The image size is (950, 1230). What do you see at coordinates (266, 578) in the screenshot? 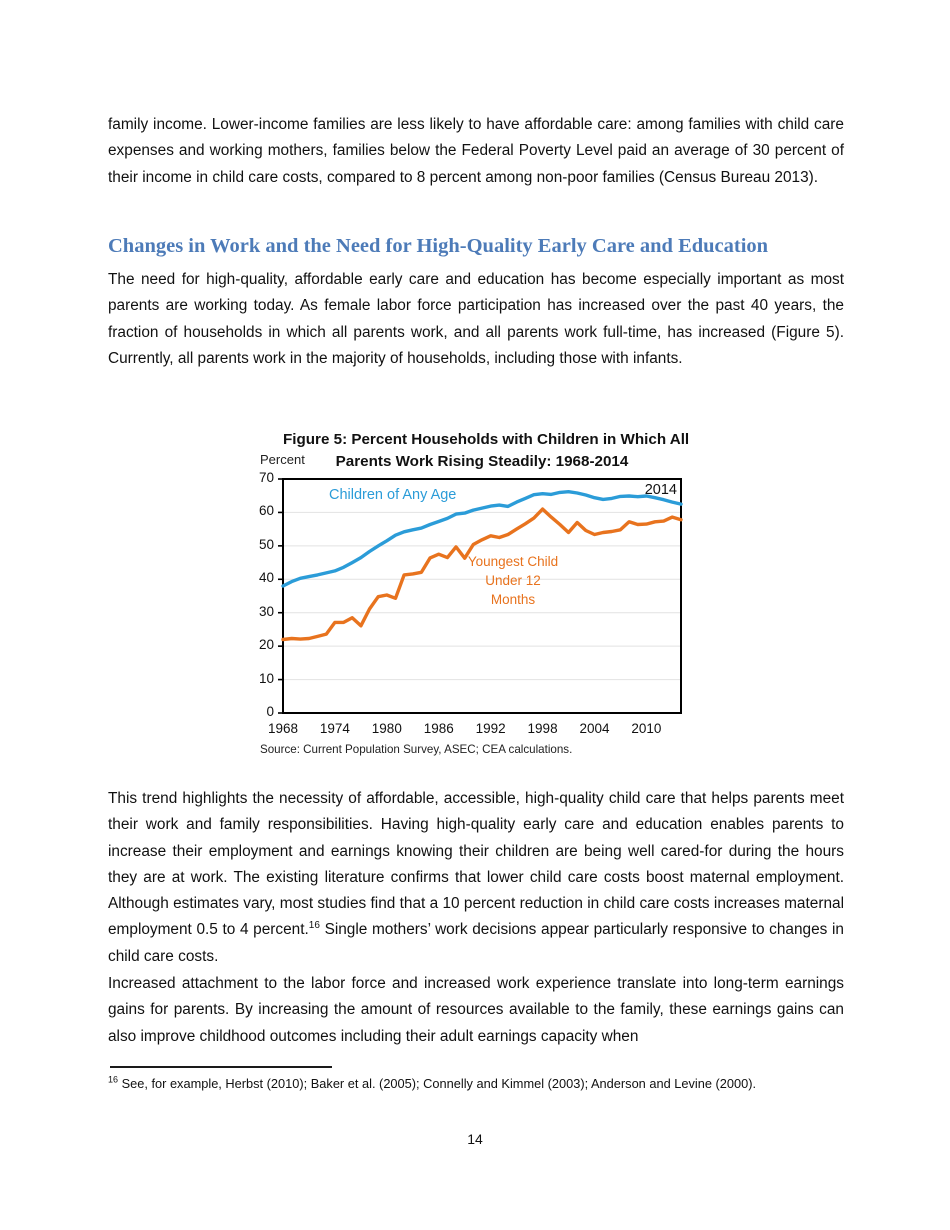
I see `y-axis-tick-label: 40` at bounding box center [266, 578].